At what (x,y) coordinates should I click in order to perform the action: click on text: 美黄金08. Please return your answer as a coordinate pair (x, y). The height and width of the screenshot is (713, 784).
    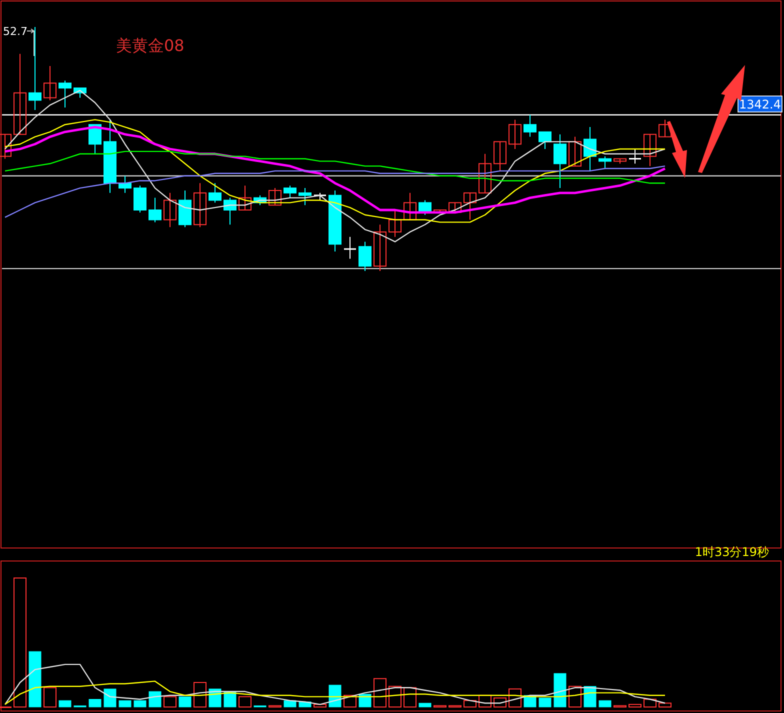
    Looking at the image, I should click on (150, 45).